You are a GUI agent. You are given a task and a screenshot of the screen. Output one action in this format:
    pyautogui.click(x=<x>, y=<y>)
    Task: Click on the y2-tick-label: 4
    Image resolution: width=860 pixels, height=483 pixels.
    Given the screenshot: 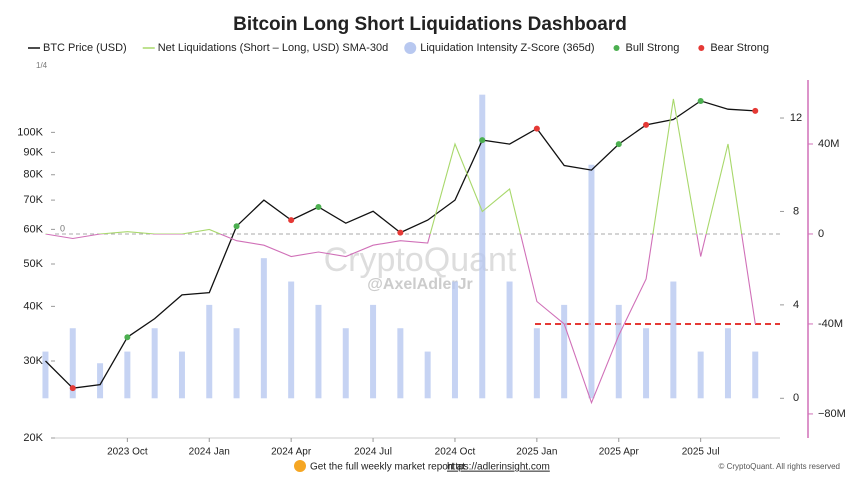 What is the action you would take?
    pyautogui.click(x=796, y=305)
    